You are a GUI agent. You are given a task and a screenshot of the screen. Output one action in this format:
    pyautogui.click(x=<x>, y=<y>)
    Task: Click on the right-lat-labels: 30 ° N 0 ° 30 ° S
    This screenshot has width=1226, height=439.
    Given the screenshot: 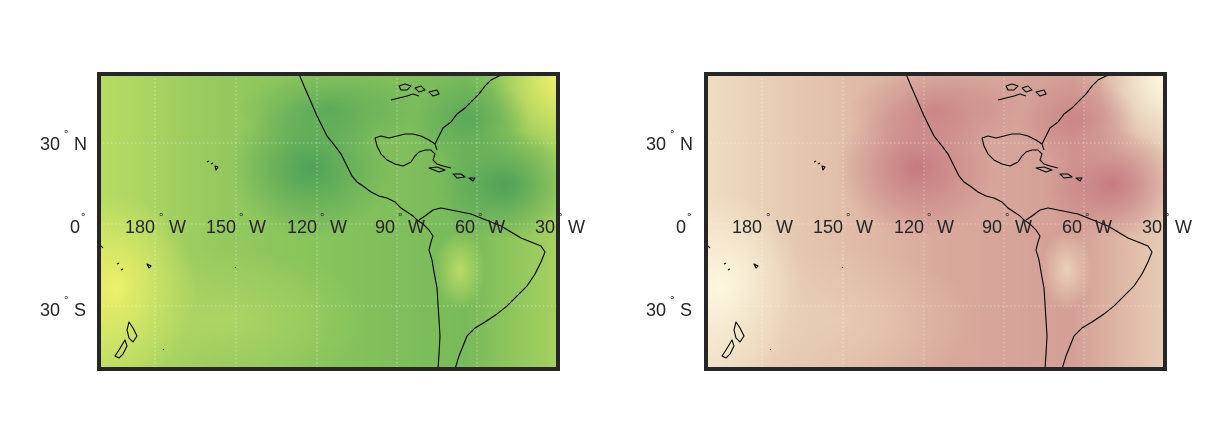 What is the action you would take?
    pyautogui.click(x=669, y=224)
    